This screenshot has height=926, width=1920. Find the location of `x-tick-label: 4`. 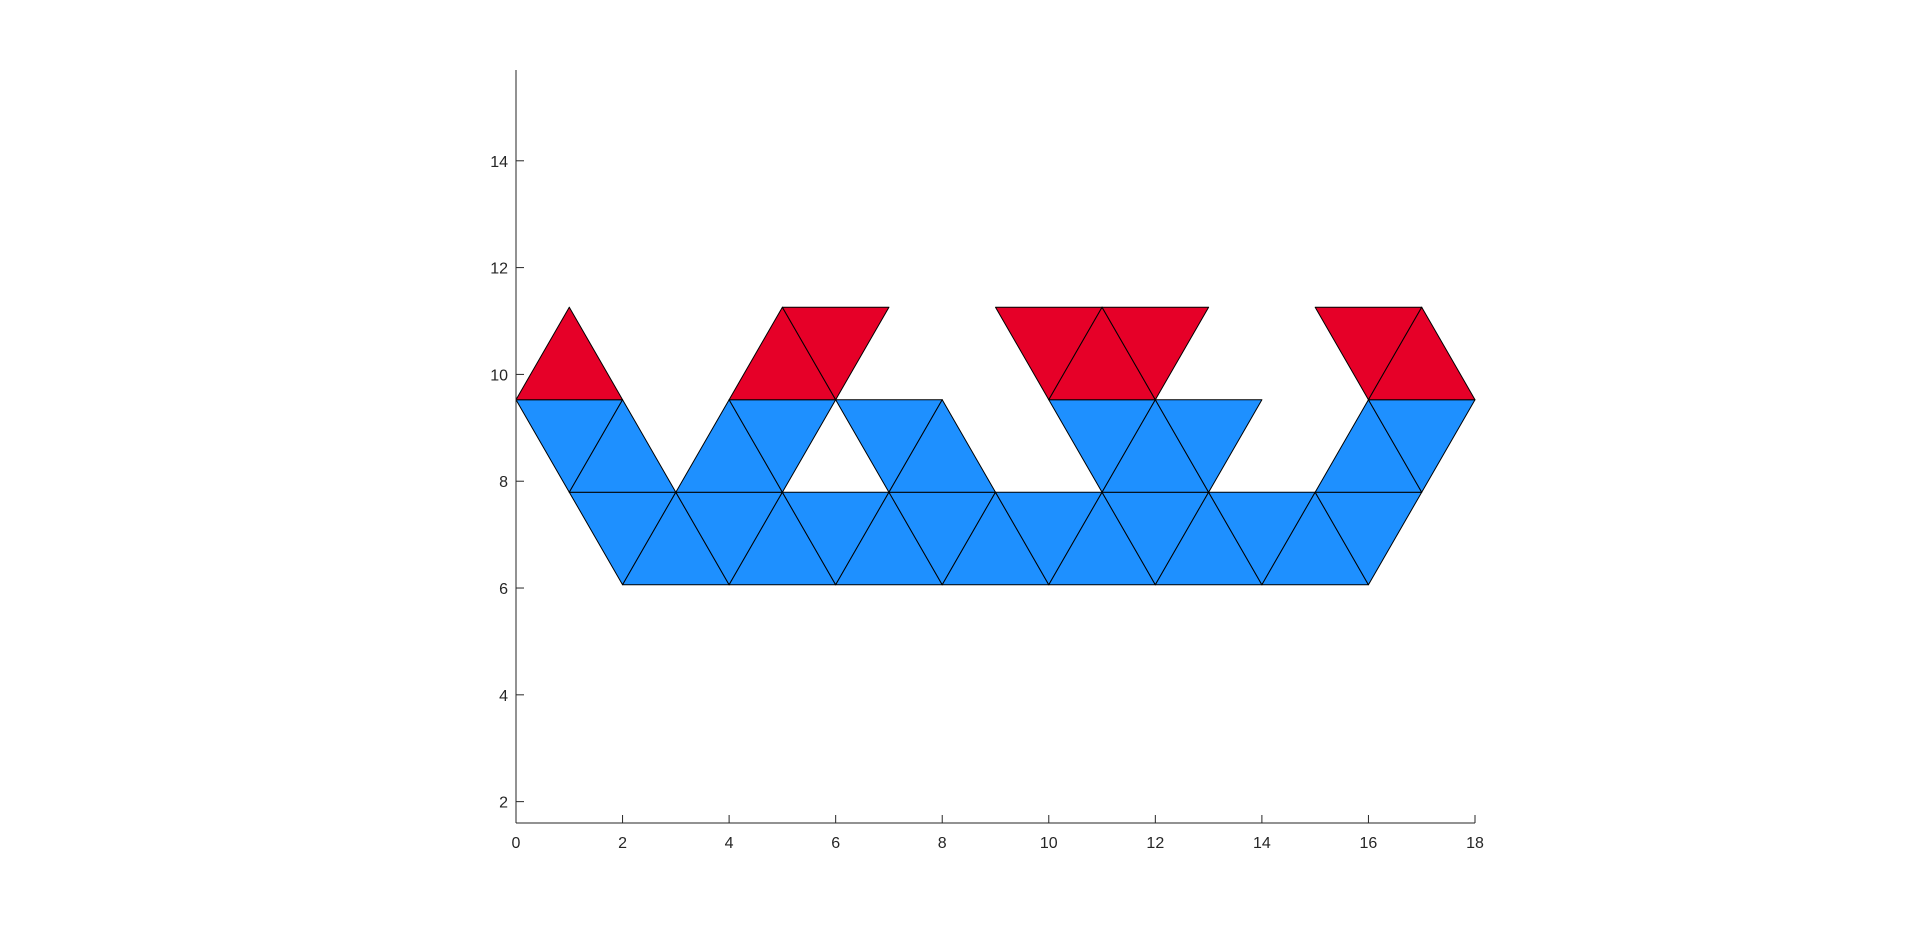

x-tick-label: 4 is located at coordinates (729, 843).